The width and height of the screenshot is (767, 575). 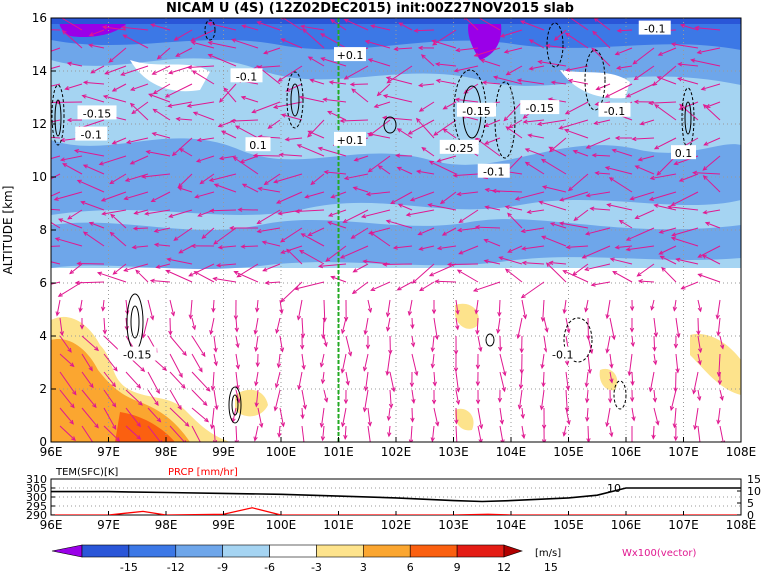 I want to click on legend-precipitation: PRCP [mm/hr], so click(x=203, y=472).